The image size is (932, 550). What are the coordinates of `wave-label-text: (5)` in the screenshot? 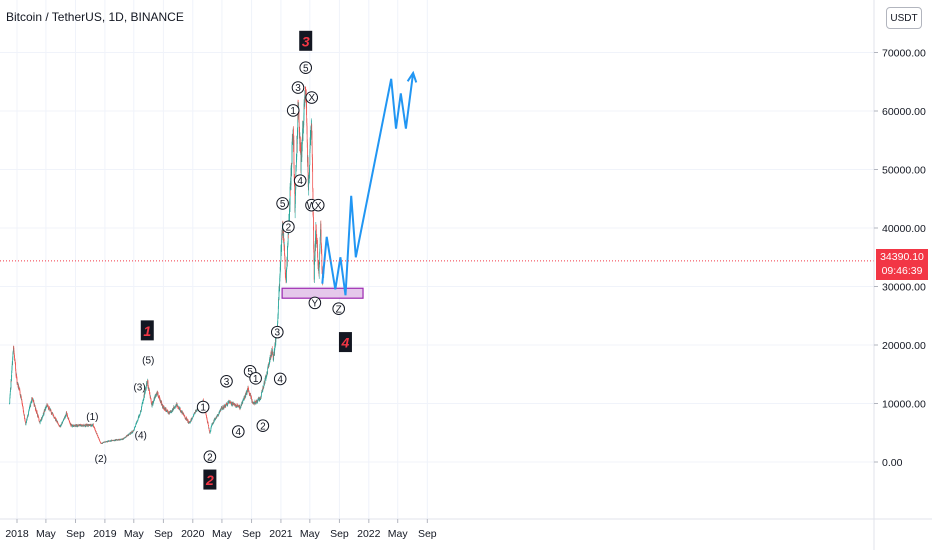 It's located at (148, 361).